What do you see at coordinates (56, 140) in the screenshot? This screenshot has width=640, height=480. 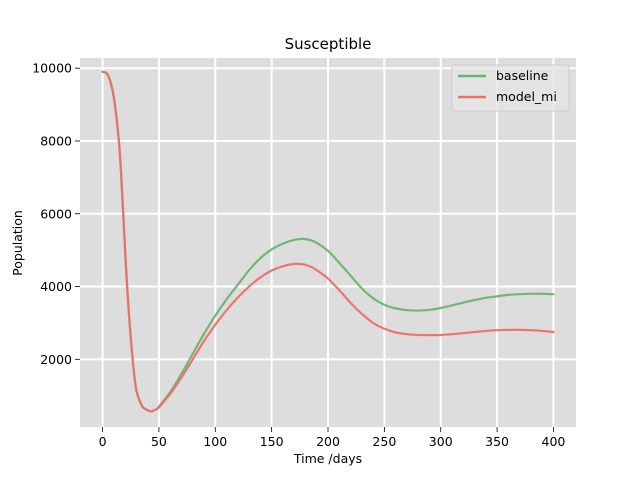 I see `y-tick-label: 8000` at bounding box center [56, 140].